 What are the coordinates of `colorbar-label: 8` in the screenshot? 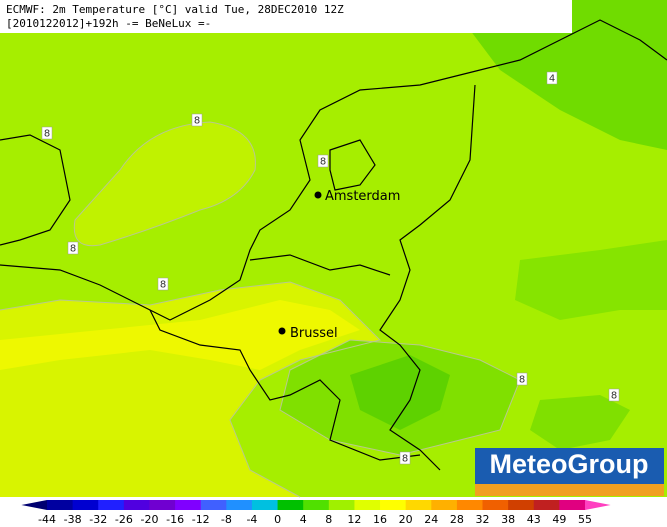 It's located at (328, 519).